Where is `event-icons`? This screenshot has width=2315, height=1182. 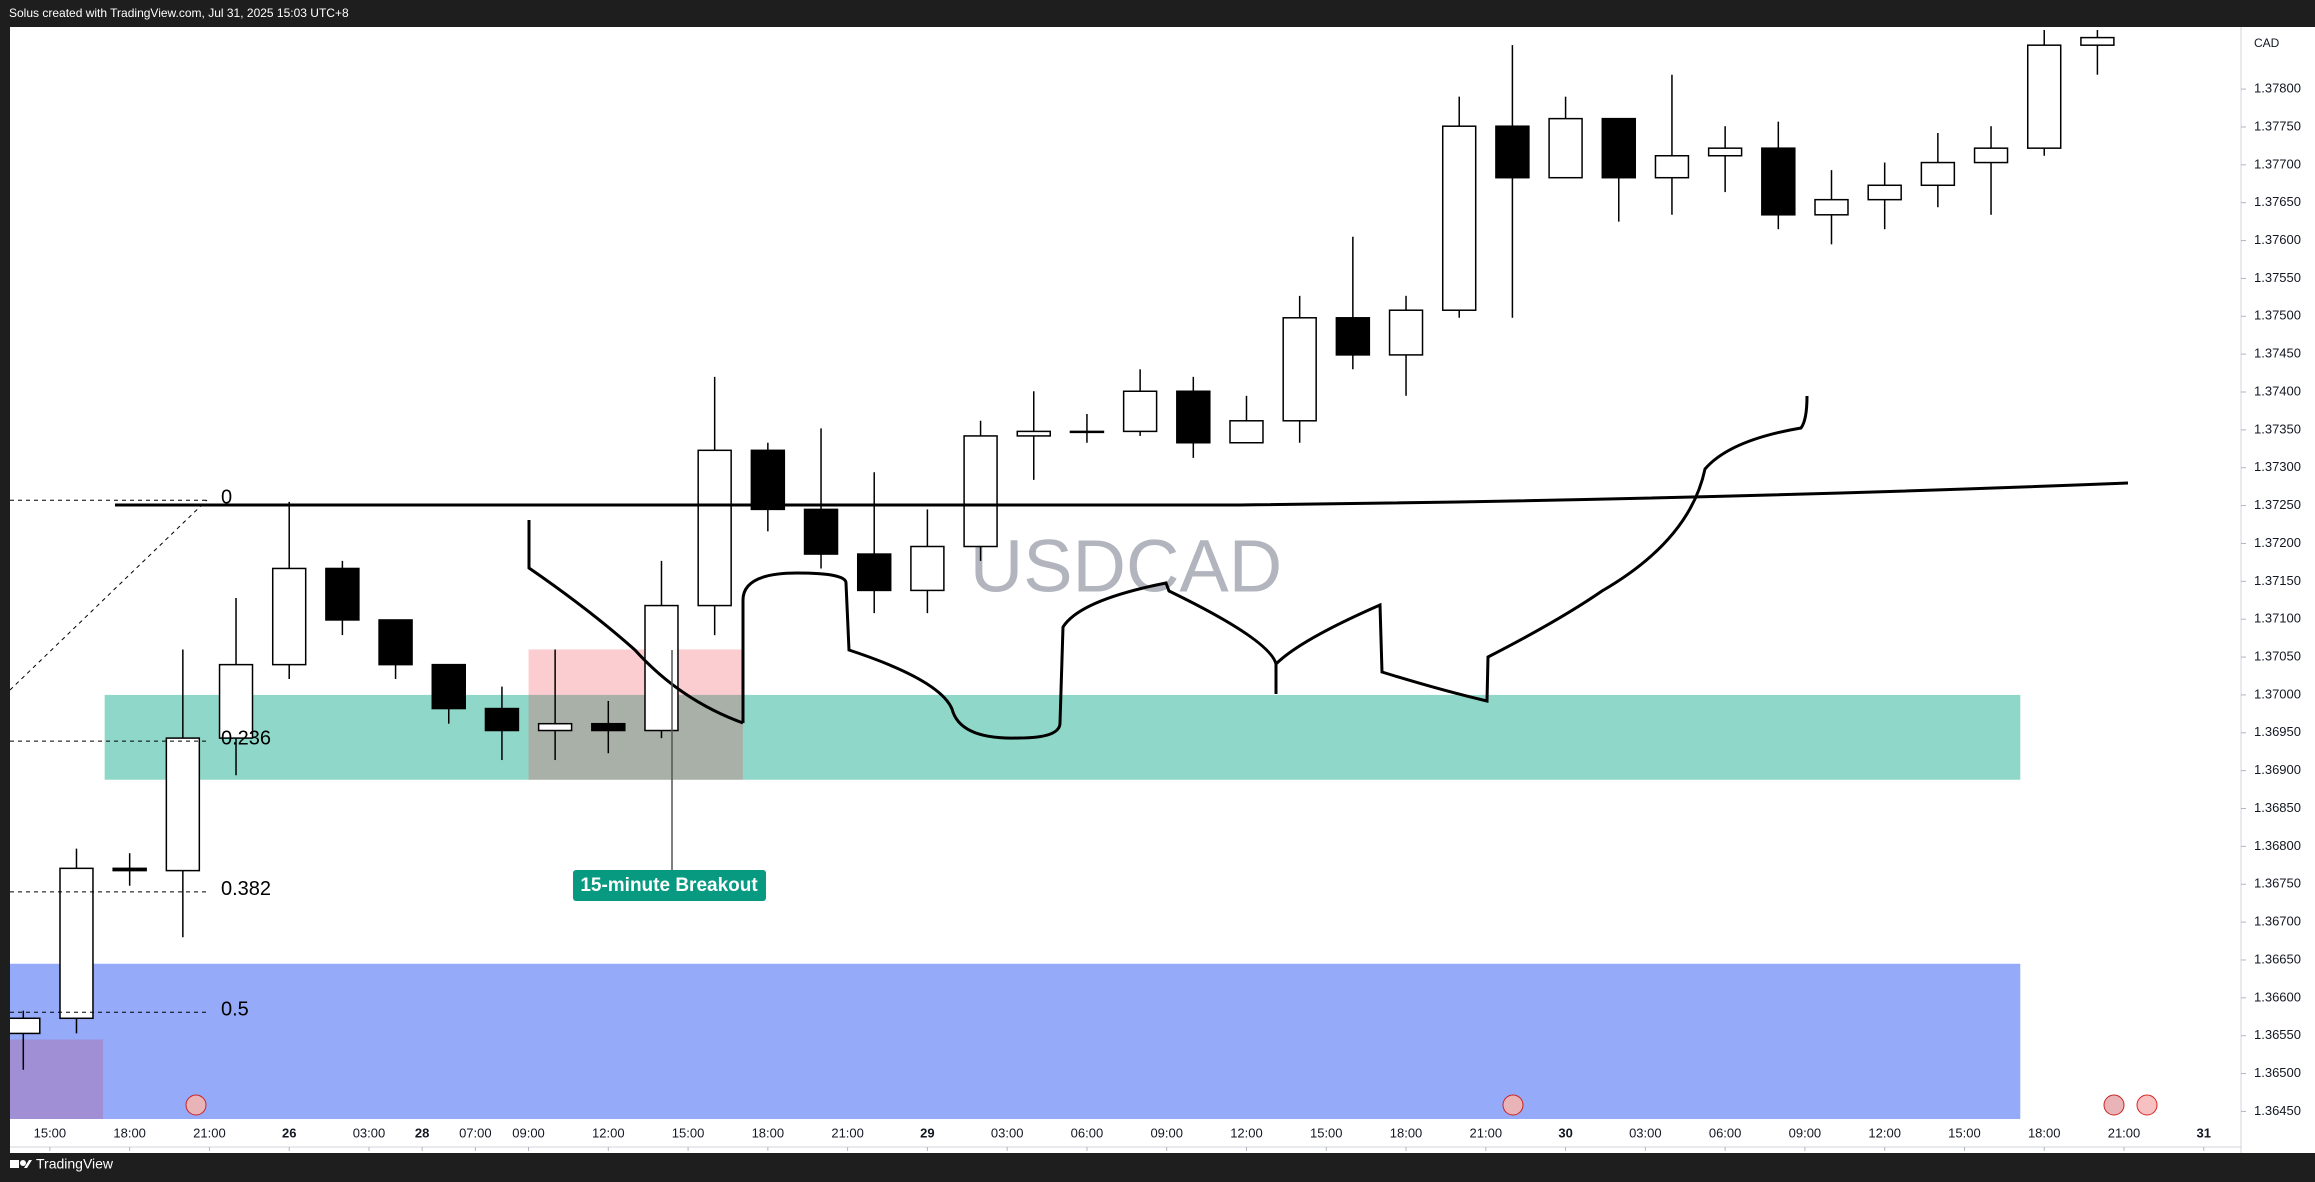
event-icons is located at coordinates (1171, 1105).